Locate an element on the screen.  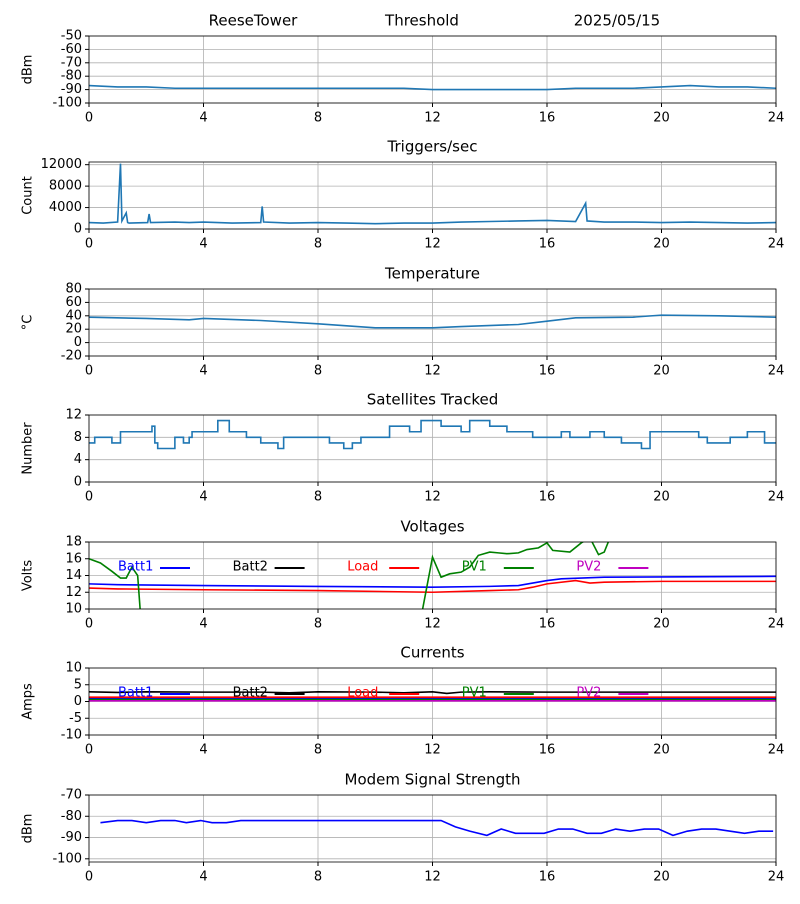
y-tick-label: 40 is located at coordinates (73, 315).